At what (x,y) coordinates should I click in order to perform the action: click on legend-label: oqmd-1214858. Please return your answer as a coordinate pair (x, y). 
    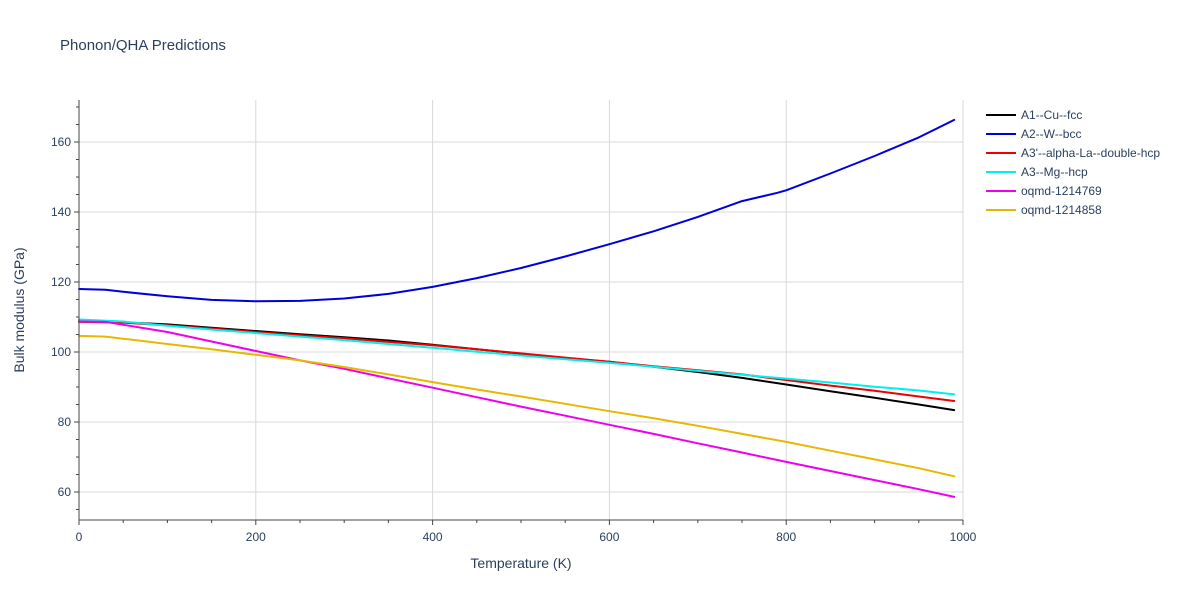
    Looking at the image, I should click on (1061, 210).